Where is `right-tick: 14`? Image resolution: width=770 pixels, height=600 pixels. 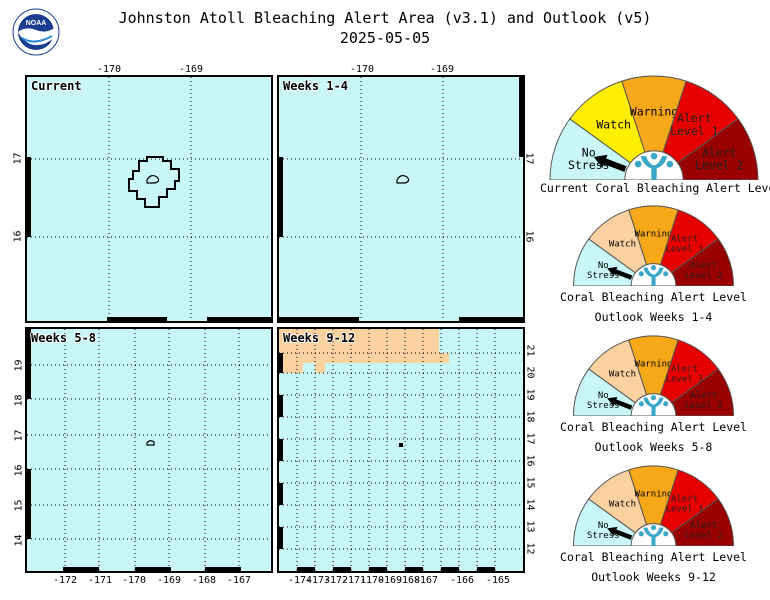 right-tick: 14 is located at coordinates (530, 504).